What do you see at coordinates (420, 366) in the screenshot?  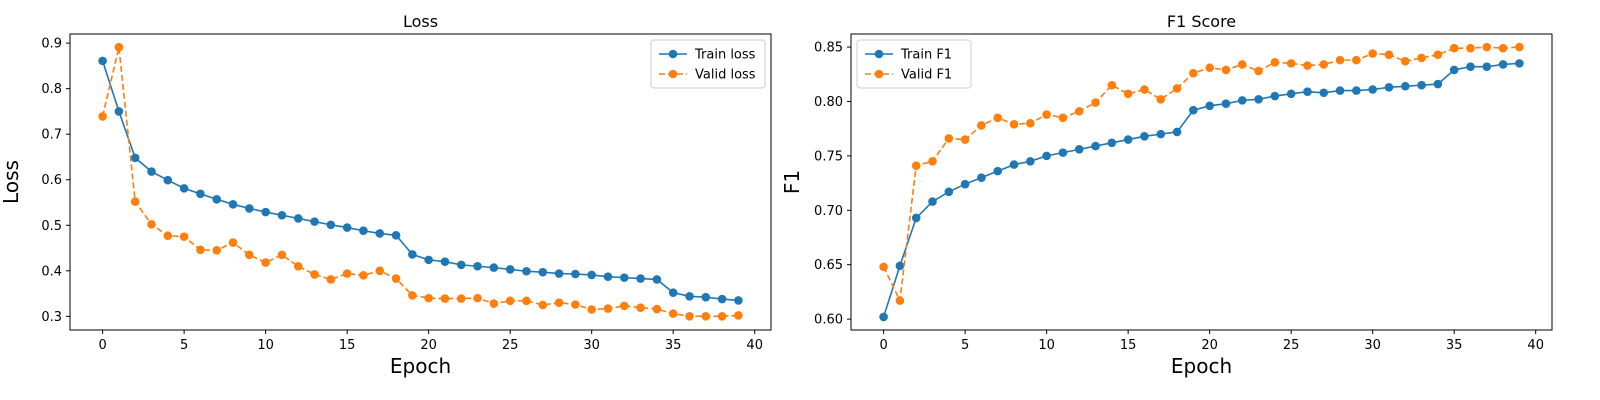 I see `x-axis-label: Epoch` at bounding box center [420, 366].